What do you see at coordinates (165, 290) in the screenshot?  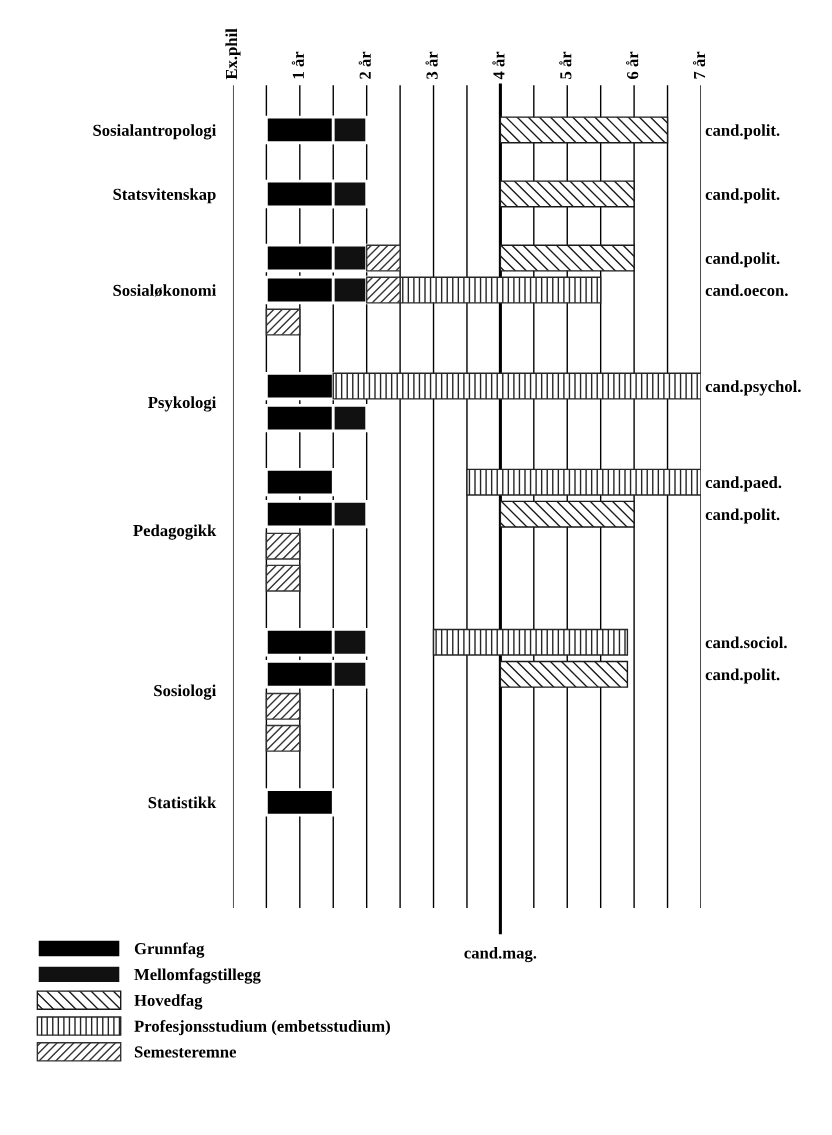 I see `y-tick-label: Sosialøkonomi` at bounding box center [165, 290].